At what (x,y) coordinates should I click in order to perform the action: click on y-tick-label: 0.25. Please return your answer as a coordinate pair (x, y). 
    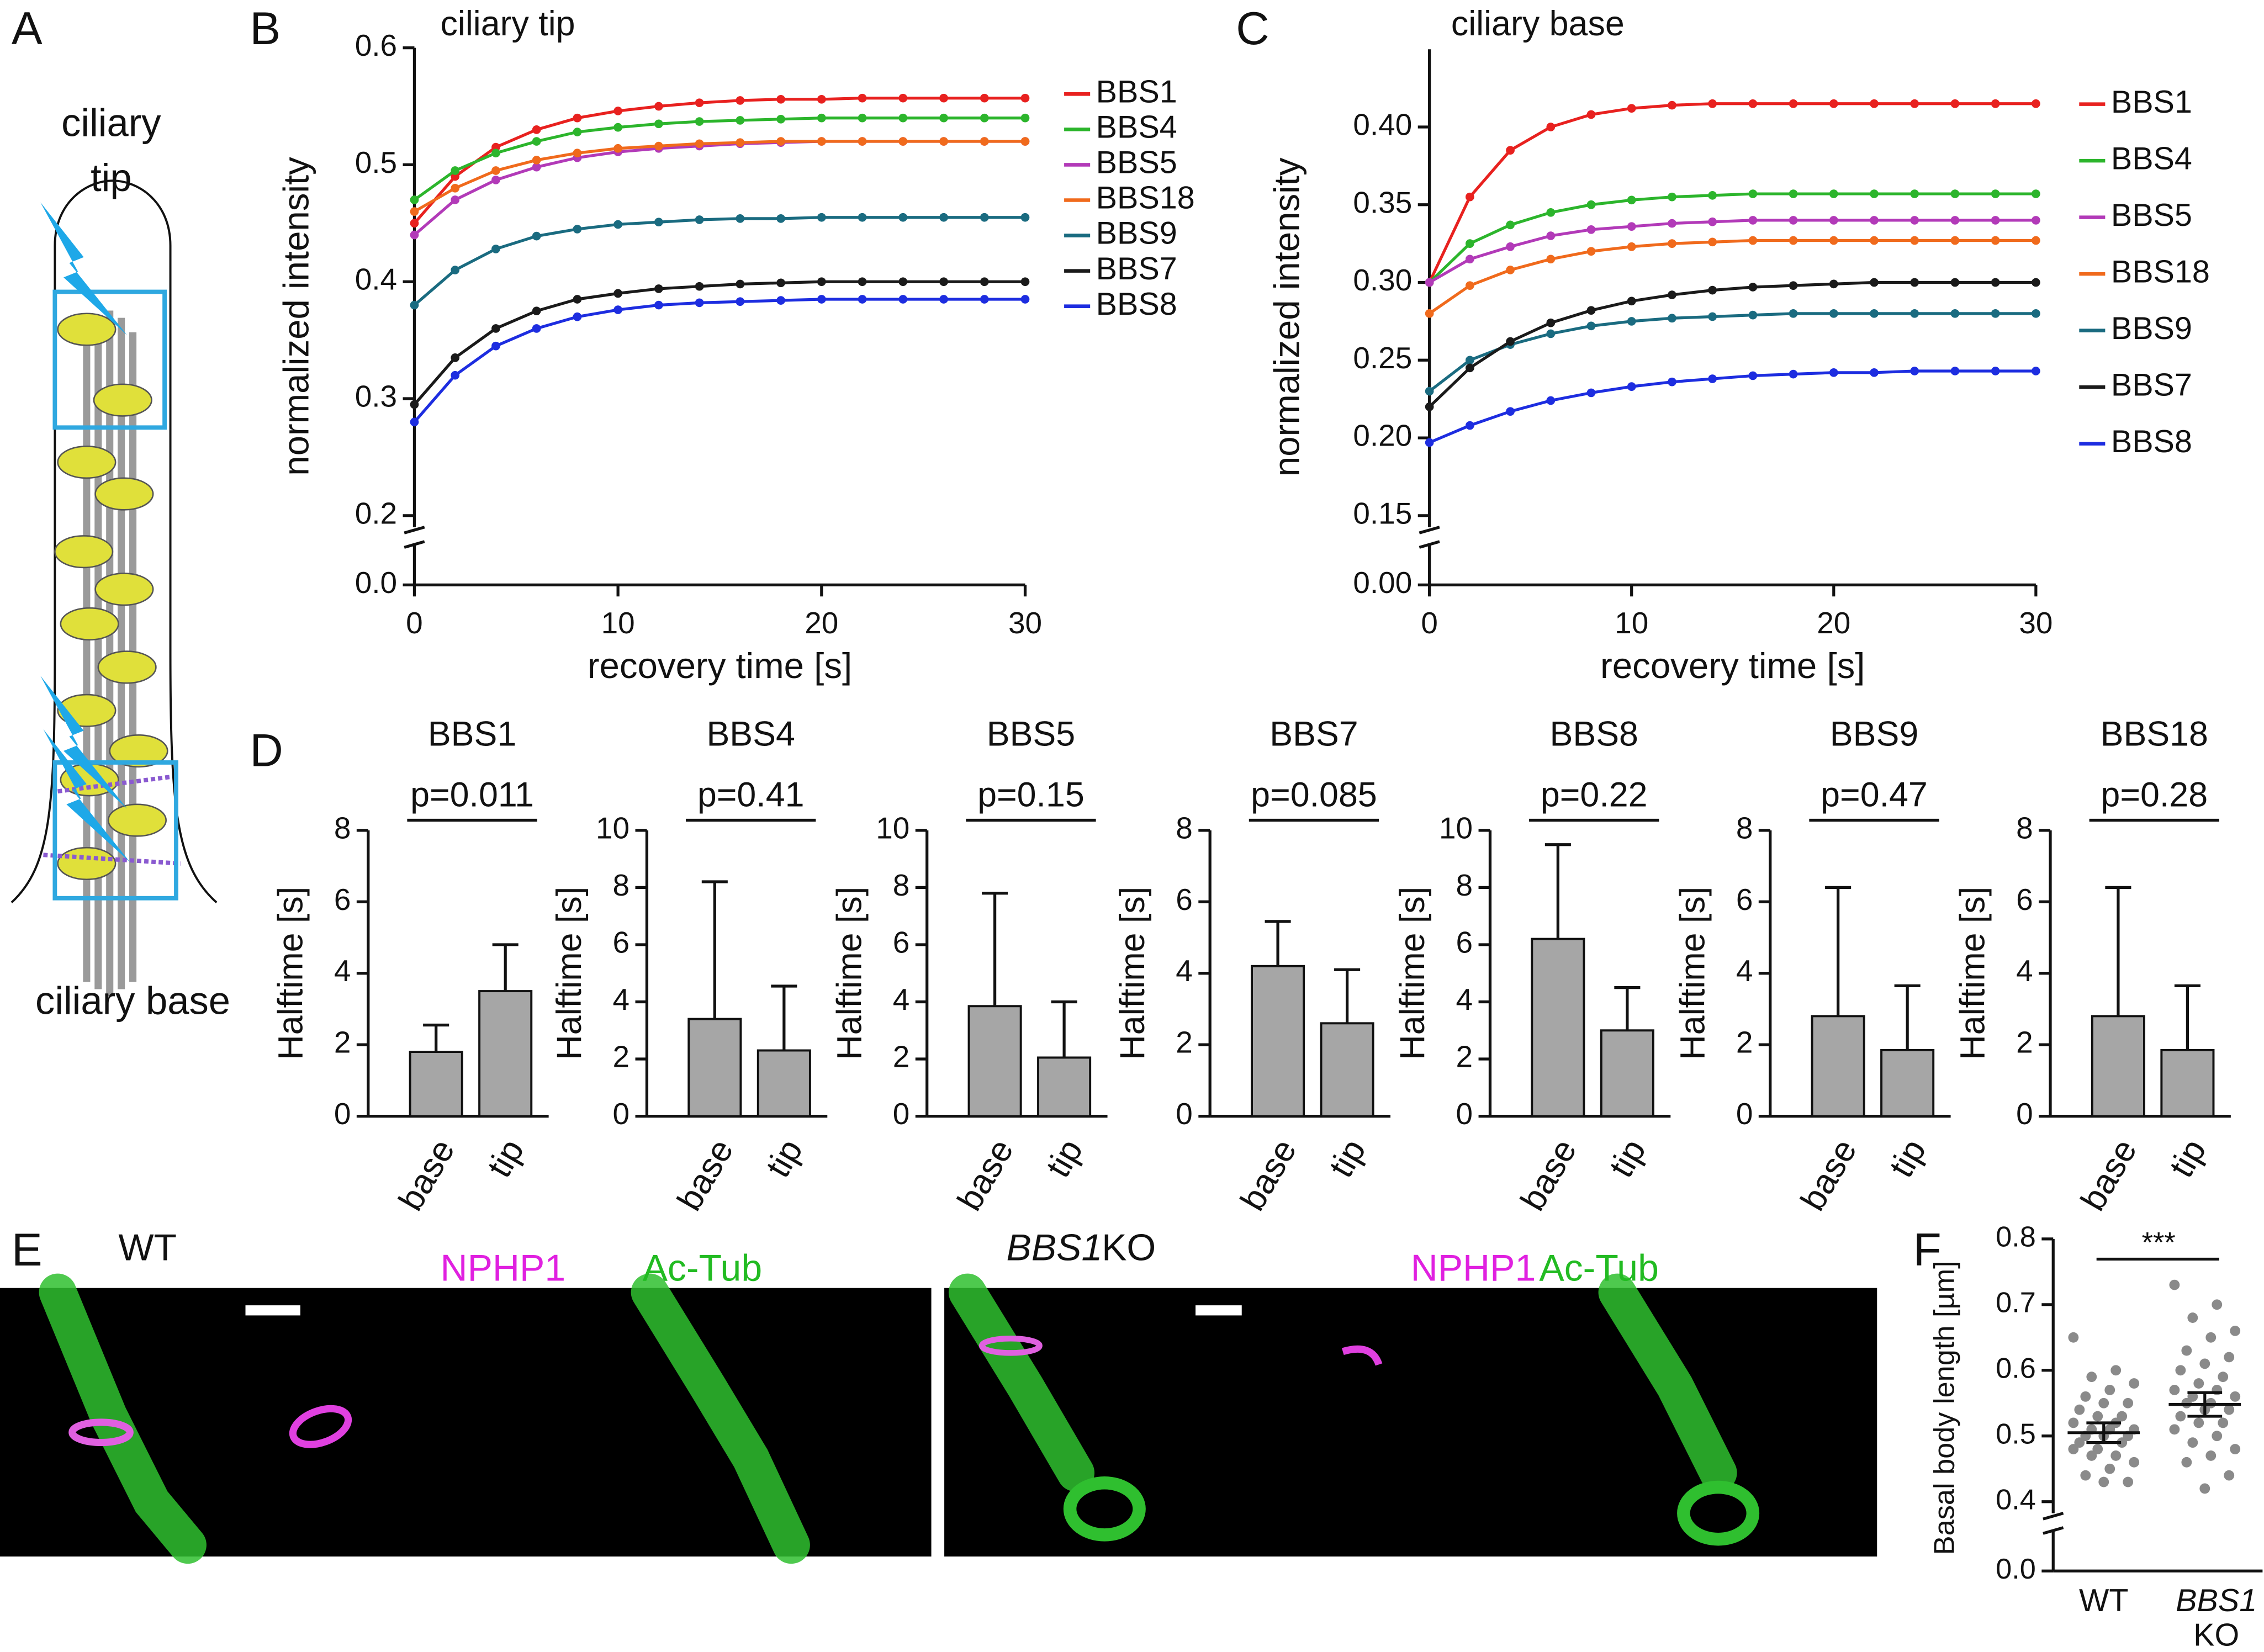
    Looking at the image, I should click on (1382, 358).